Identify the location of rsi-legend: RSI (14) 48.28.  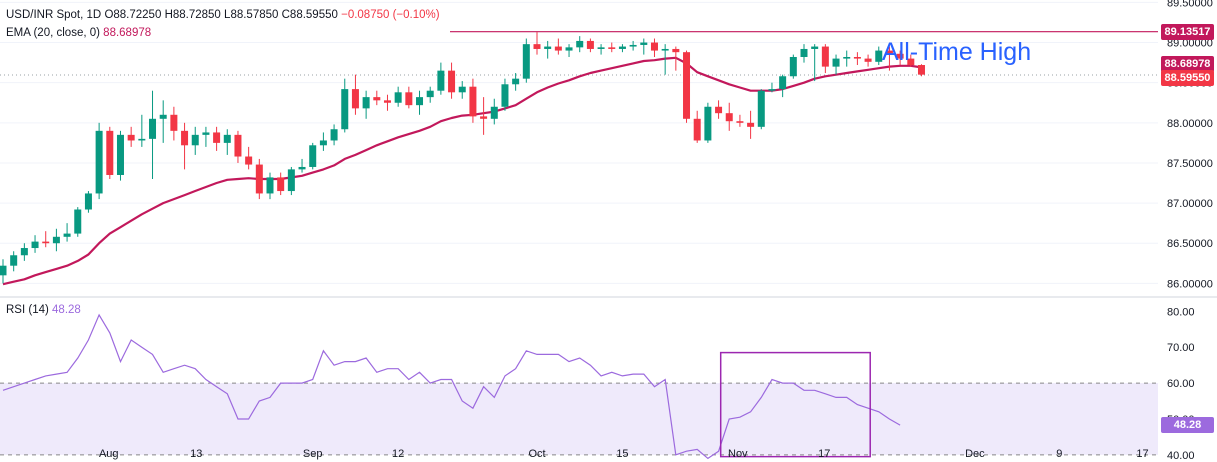
(43, 310).